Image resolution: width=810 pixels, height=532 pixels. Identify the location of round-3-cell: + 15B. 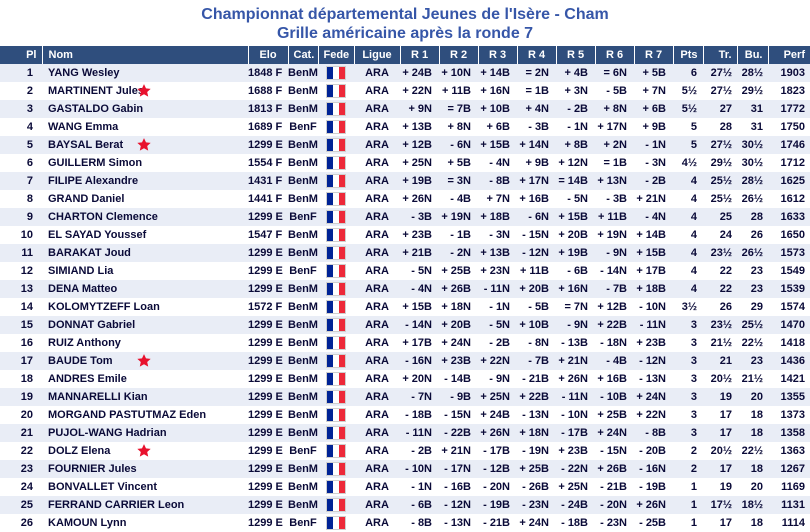
(495, 145).